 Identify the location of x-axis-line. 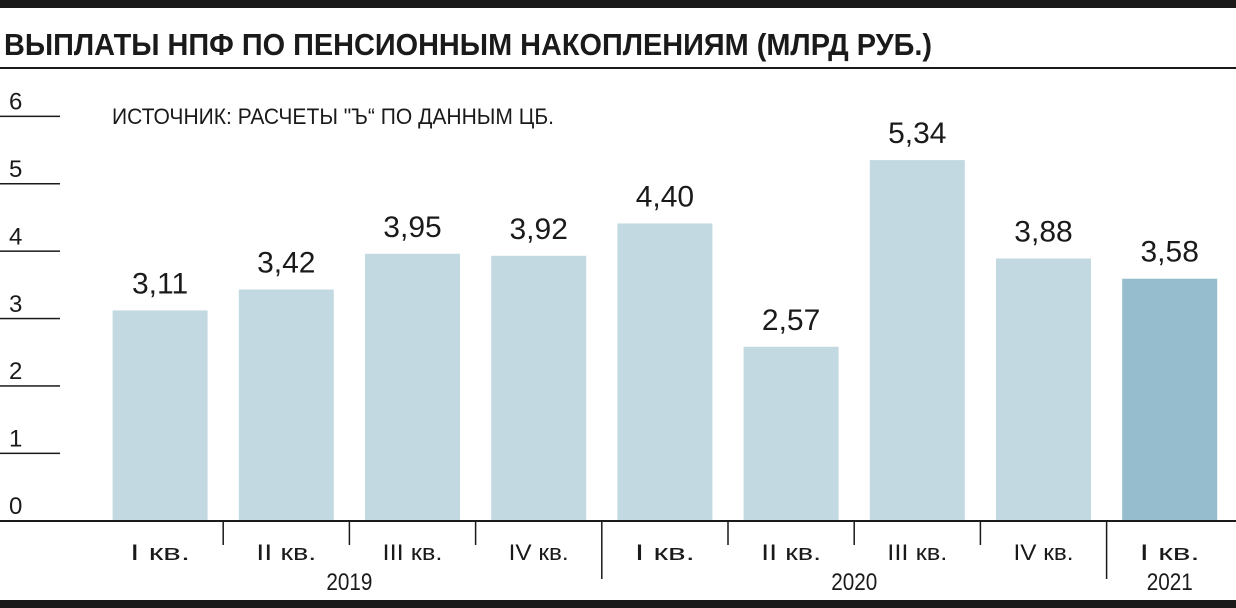
(618, 521).